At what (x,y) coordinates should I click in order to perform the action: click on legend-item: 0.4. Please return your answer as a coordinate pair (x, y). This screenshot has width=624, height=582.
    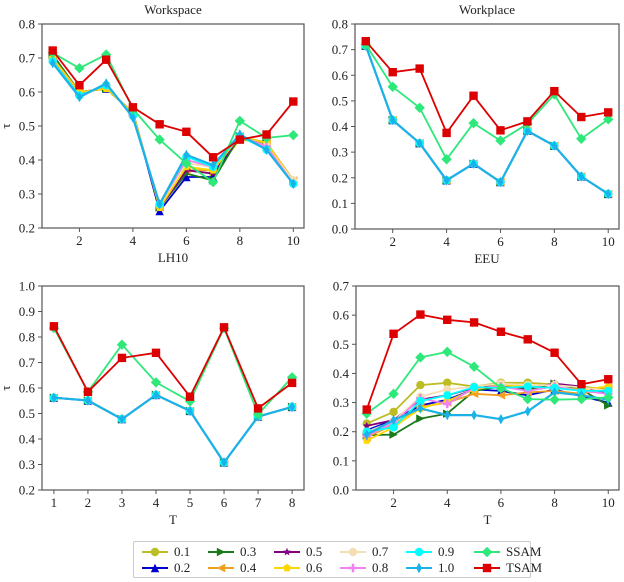
    Looking at the image, I should click on (232, 568).